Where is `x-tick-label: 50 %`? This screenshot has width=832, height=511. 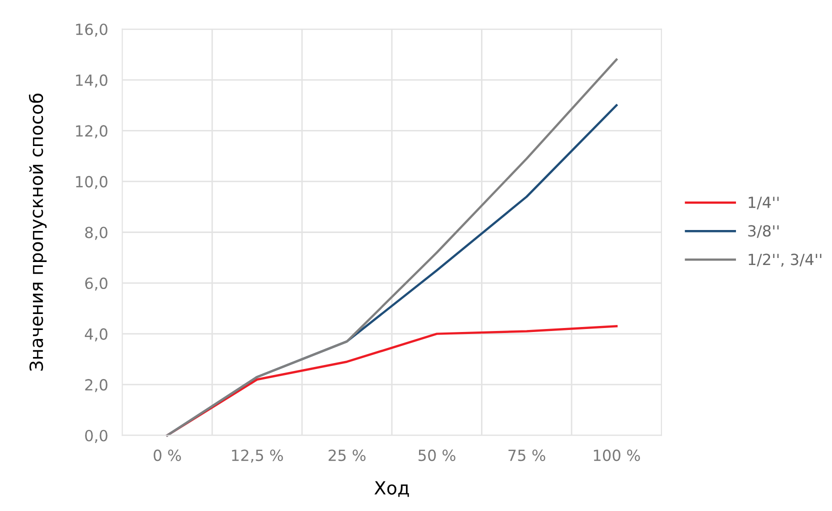 x-tick-label: 50 % is located at coordinates (437, 456).